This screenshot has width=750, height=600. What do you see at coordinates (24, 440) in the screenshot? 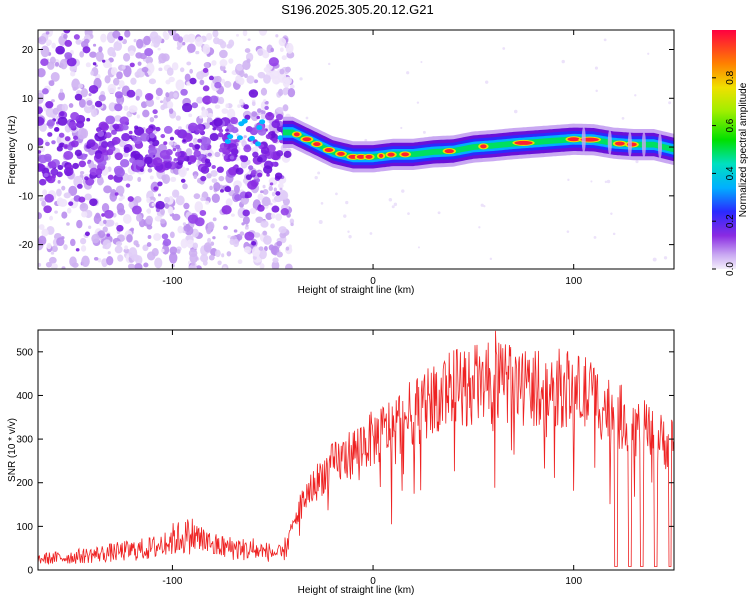
I see `y-tick-label: 300` at bounding box center [24, 440].